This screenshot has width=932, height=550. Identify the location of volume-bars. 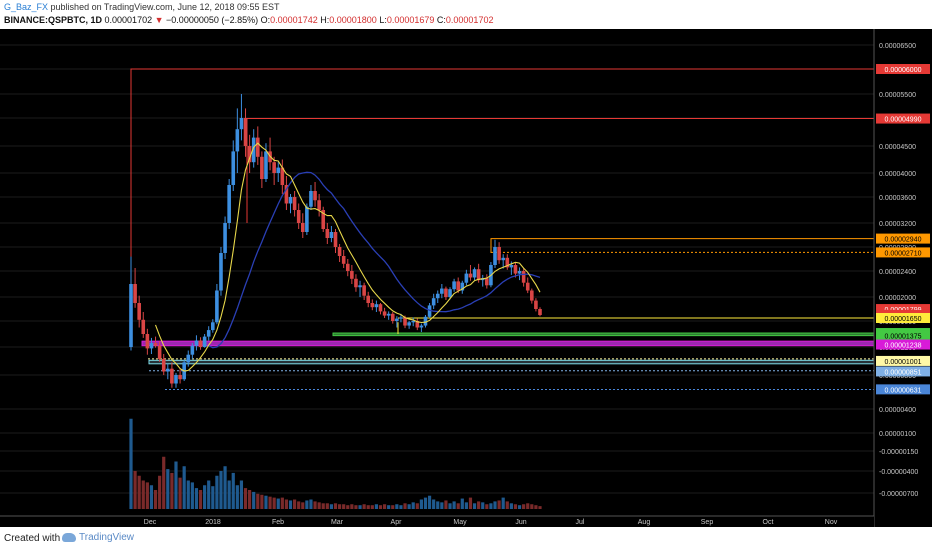
(335, 463).